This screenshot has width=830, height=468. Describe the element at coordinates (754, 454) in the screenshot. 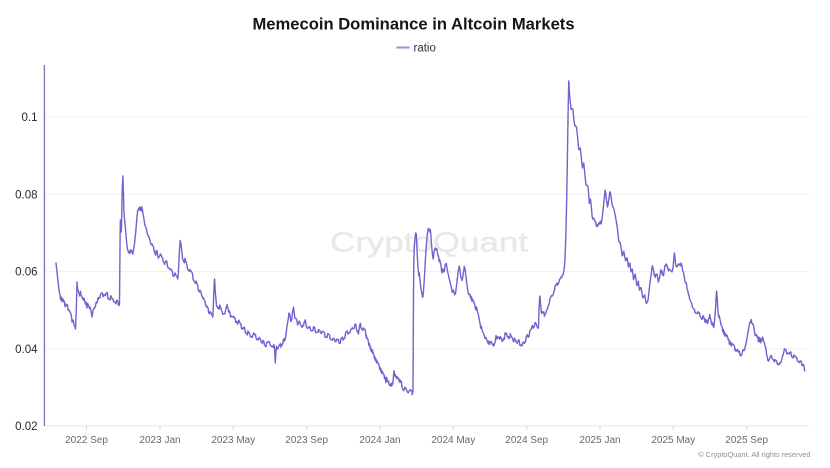

I see `svg-text:© CryptoQuant. All rights rese: © CryptoQuant. All rights reserved` at that location.